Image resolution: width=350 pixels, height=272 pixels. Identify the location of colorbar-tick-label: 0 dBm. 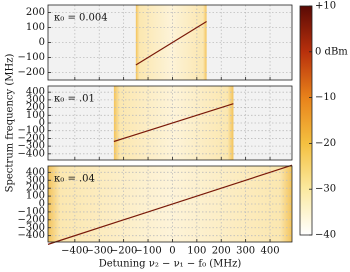
(331, 51).